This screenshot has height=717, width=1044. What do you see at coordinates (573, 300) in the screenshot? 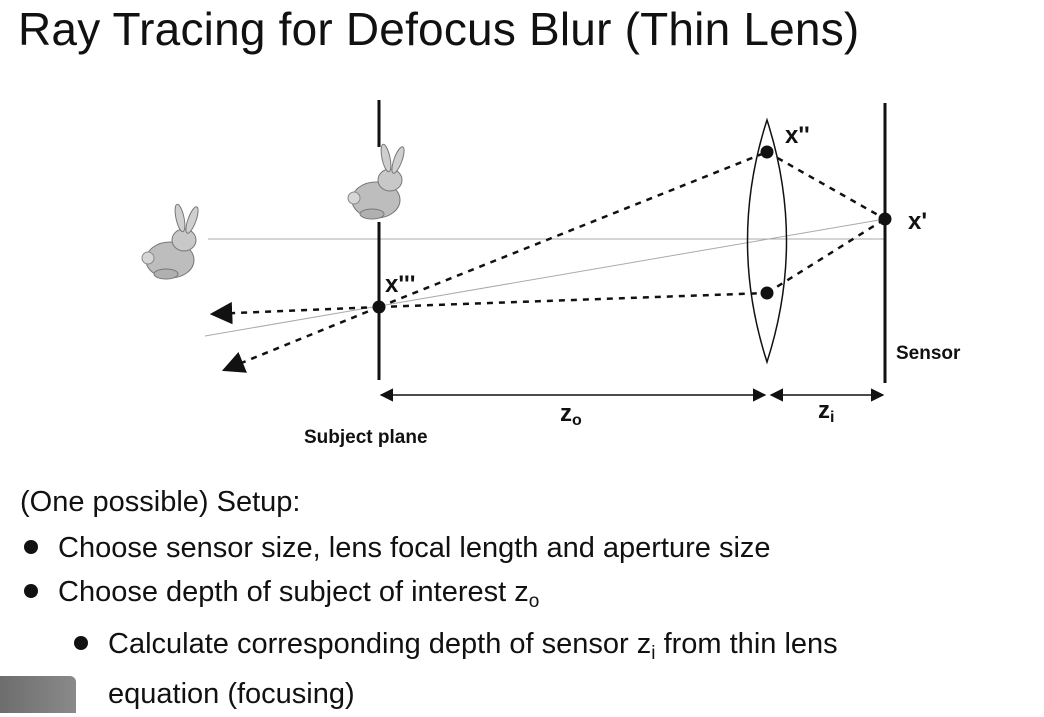
I see `ray-lower` at bounding box center [573, 300].